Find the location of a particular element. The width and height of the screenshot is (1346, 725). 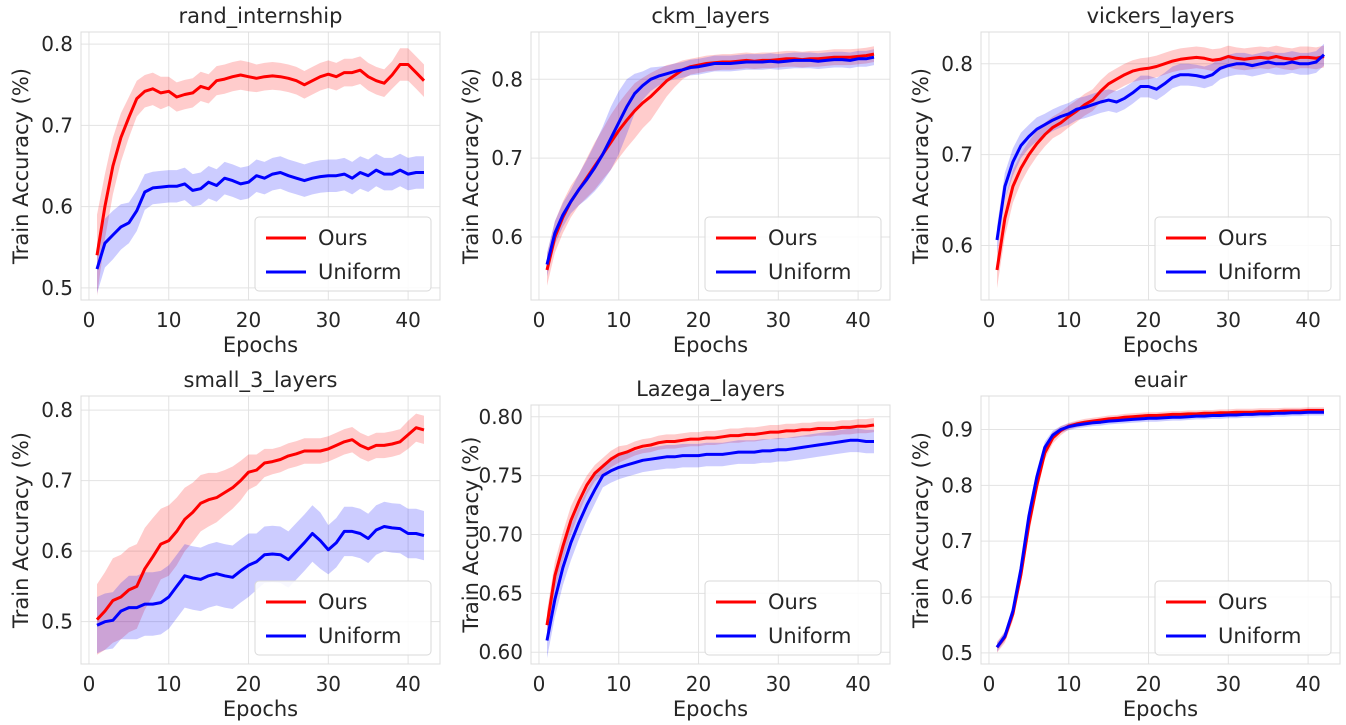

chart-title: vickers_layers is located at coordinates (1161, 16).